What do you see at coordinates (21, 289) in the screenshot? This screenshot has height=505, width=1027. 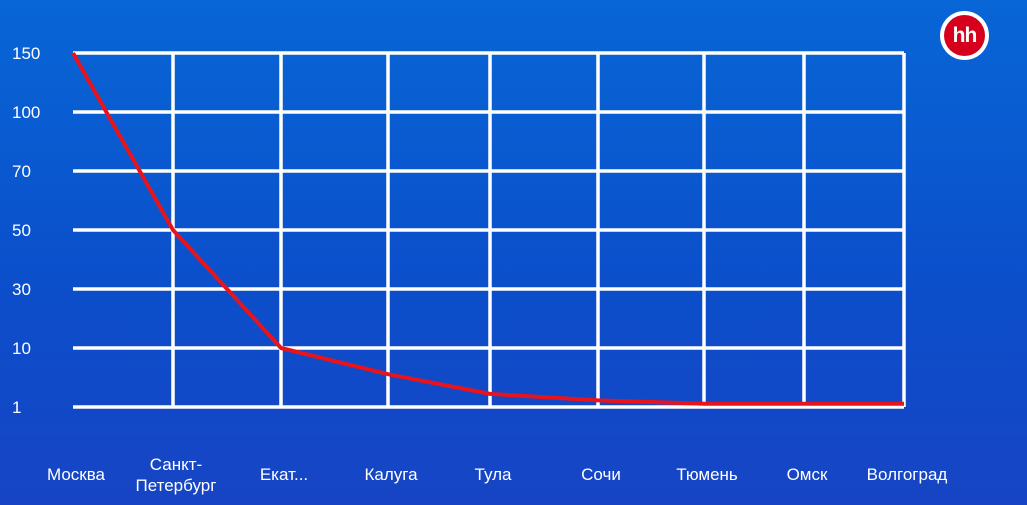 I see `y-tick-label: 30` at bounding box center [21, 289].